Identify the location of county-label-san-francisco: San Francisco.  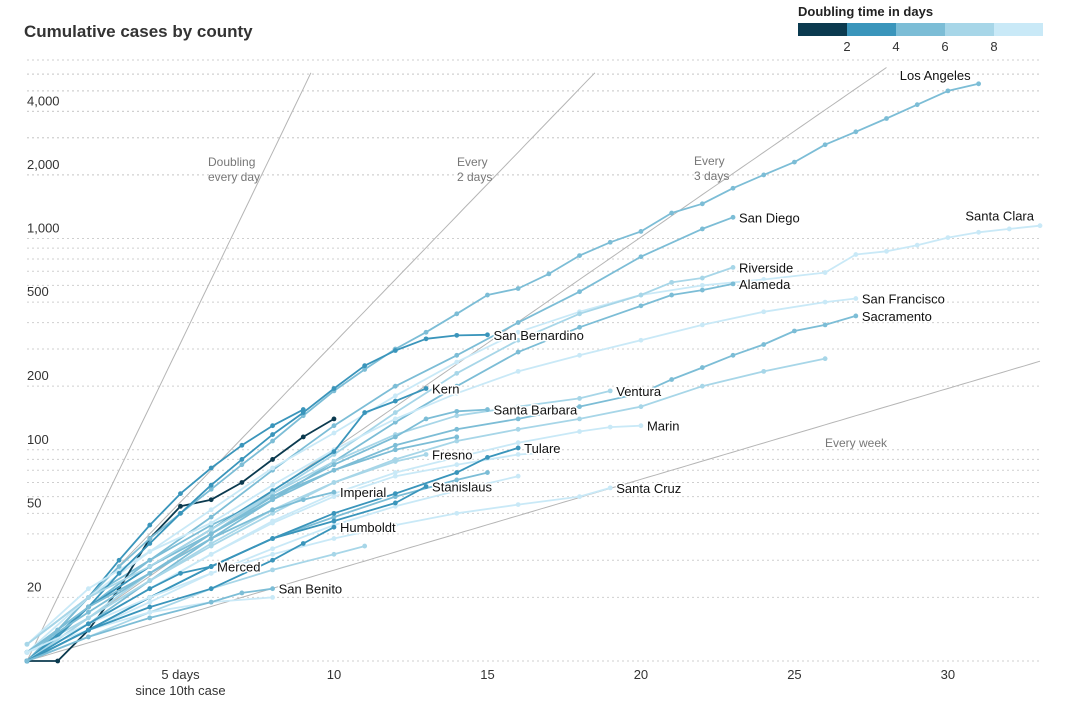
(903, 299).